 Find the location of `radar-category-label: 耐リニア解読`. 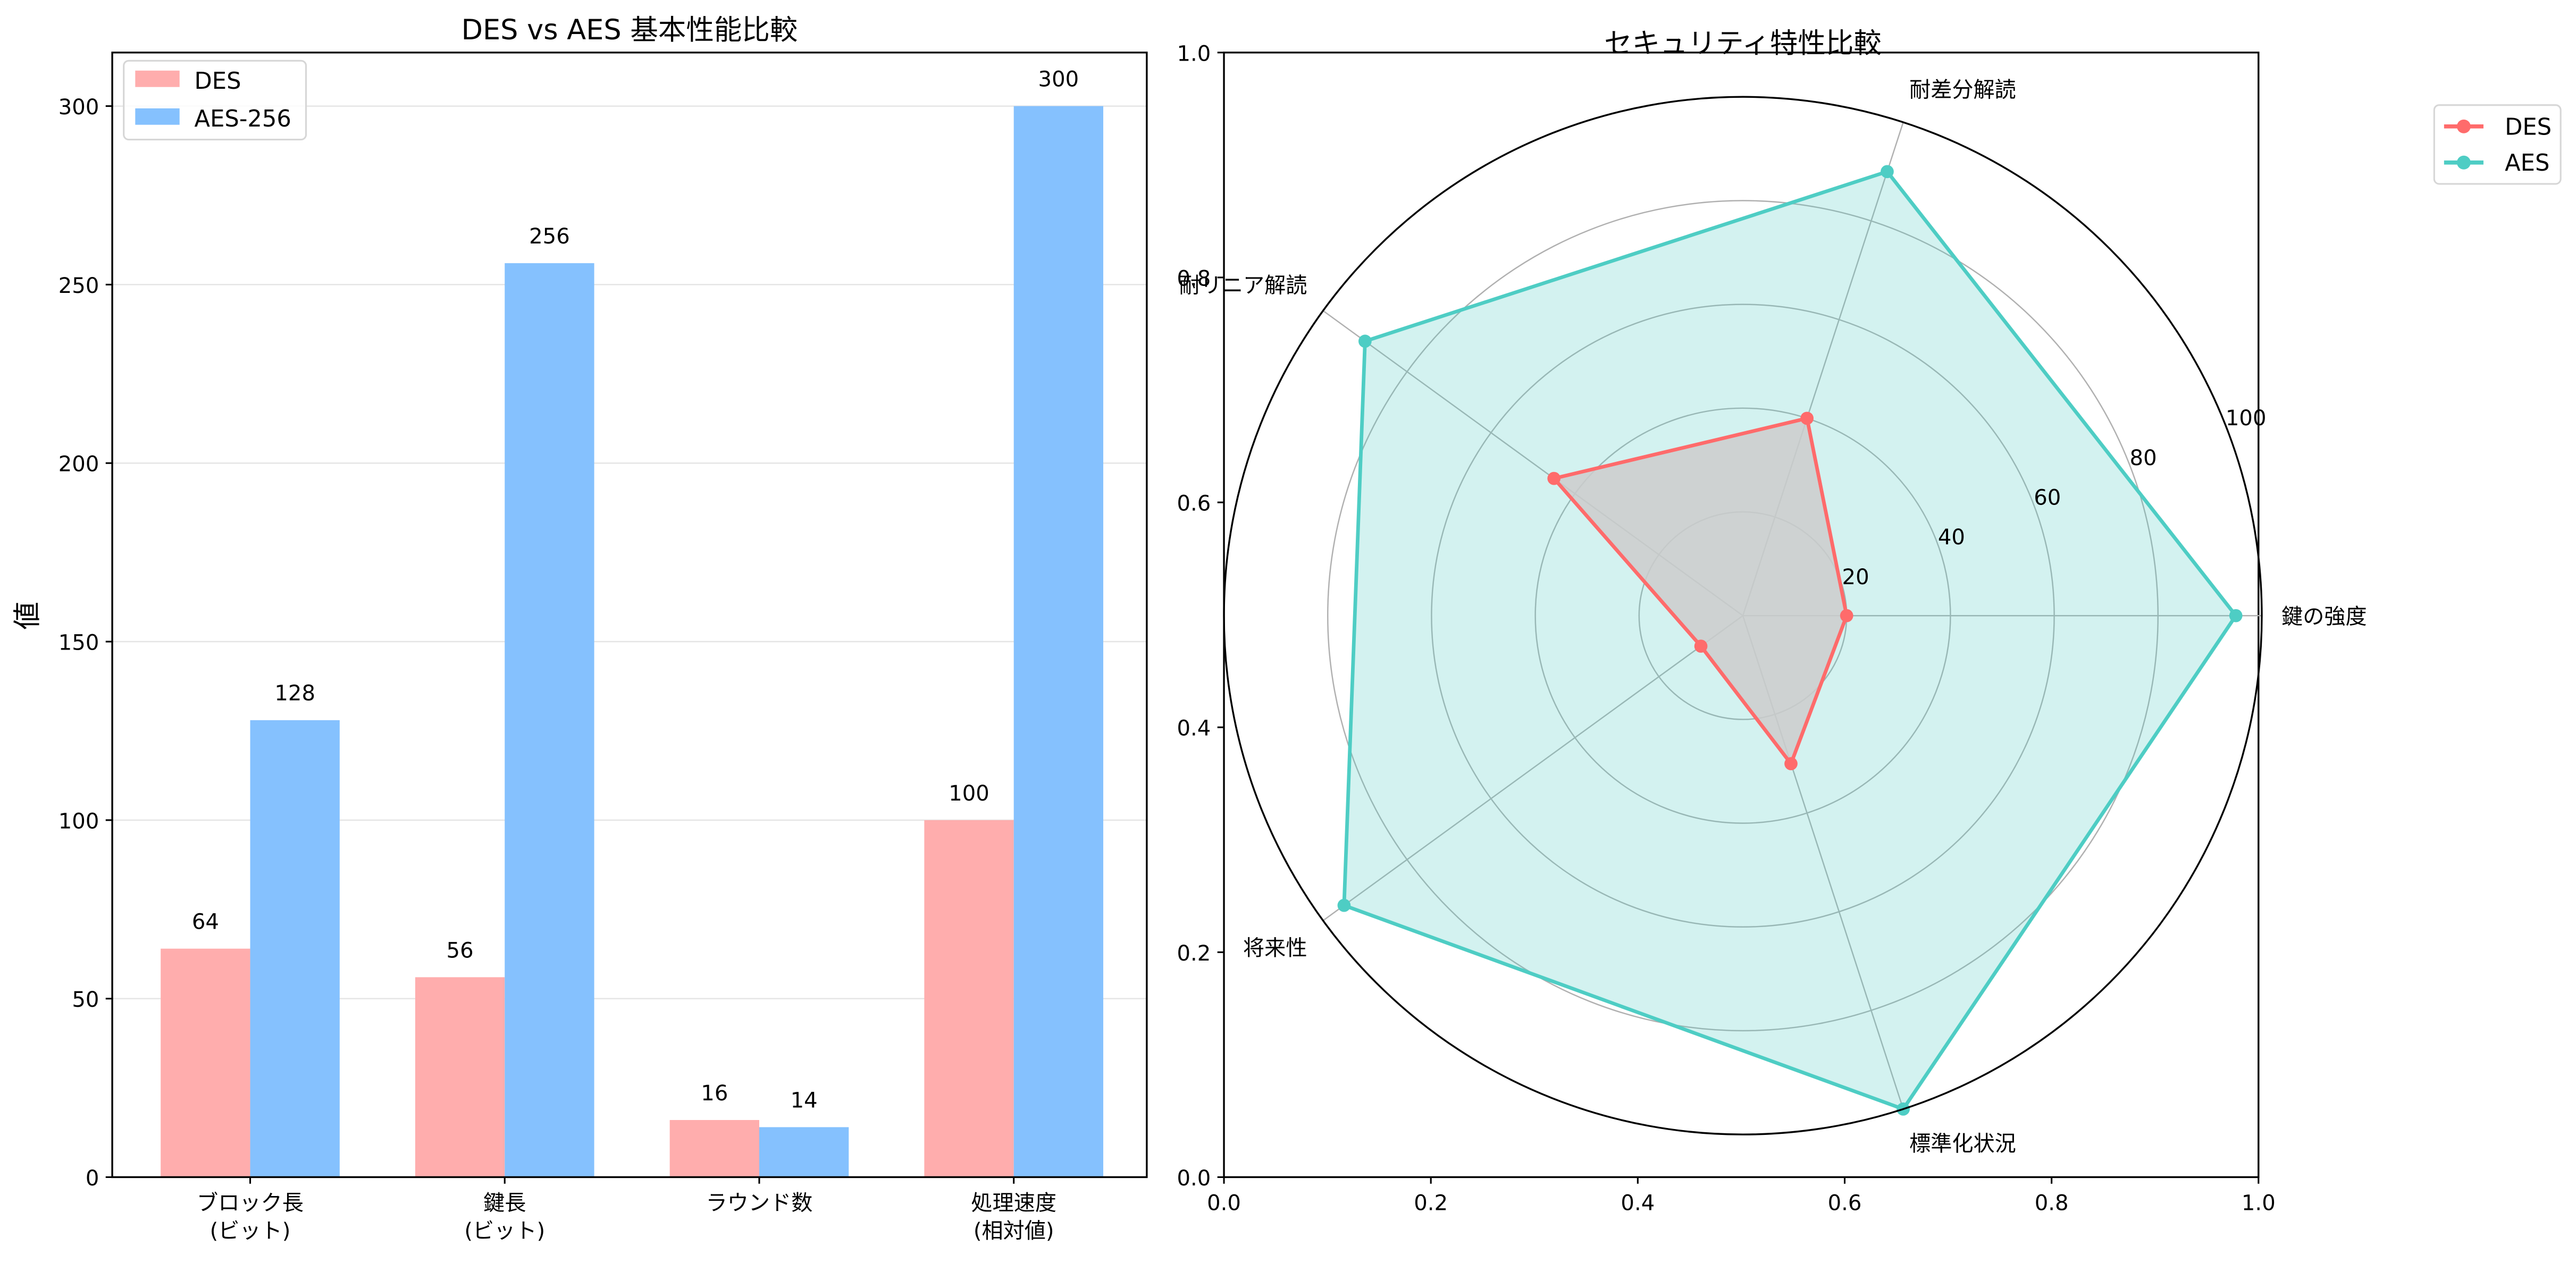

radar-category-label: 耐リニア解読 is located at coordinates (1243, 286).